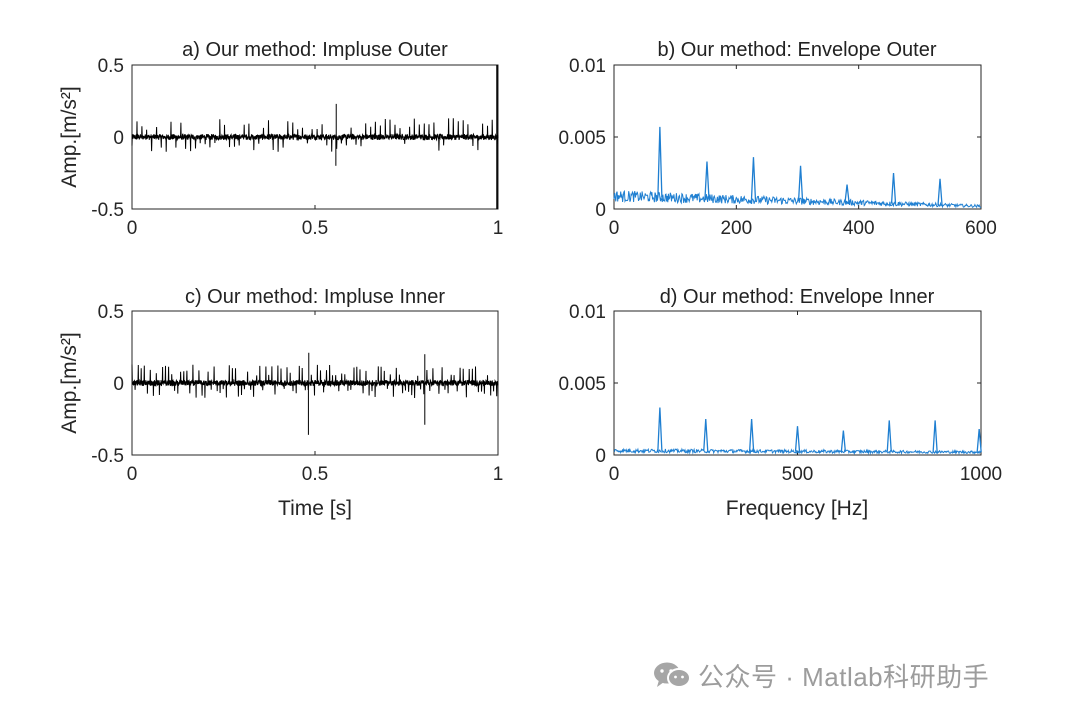 The width and height of the screenshot is (1080, 720). I want to click on envelope-baseline-d, so click(797, 451).